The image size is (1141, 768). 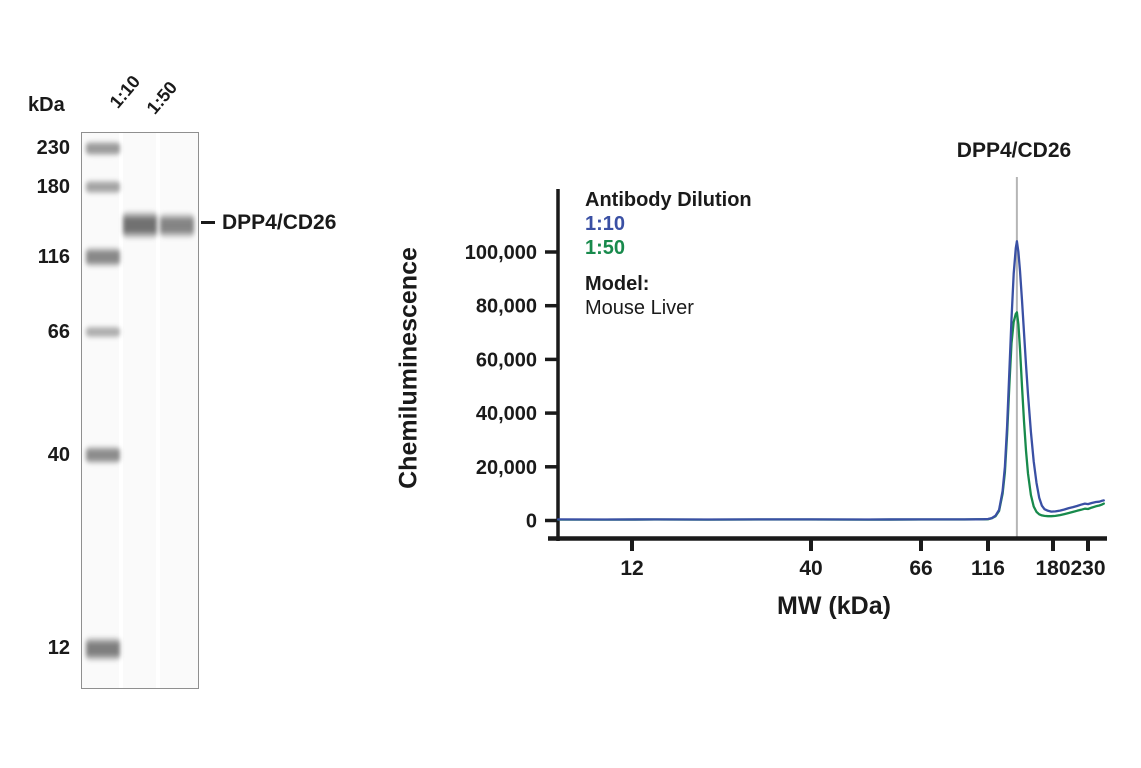 What do you see at coordinates (58, 648) in the screenshot?
I see `marker-label-12: 12` at bounding box center [58, 648].